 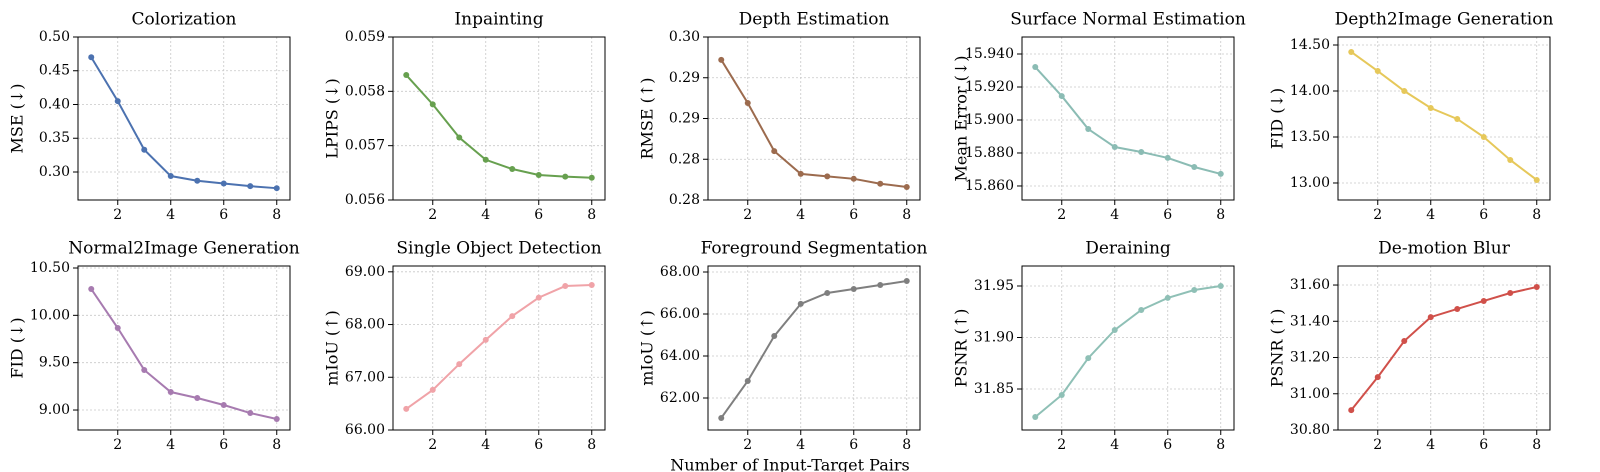 What do you see at coordinates (54, 37) in the screenshot?
I see `y-tick-label: 0.50` at bounding box center [54, 37].